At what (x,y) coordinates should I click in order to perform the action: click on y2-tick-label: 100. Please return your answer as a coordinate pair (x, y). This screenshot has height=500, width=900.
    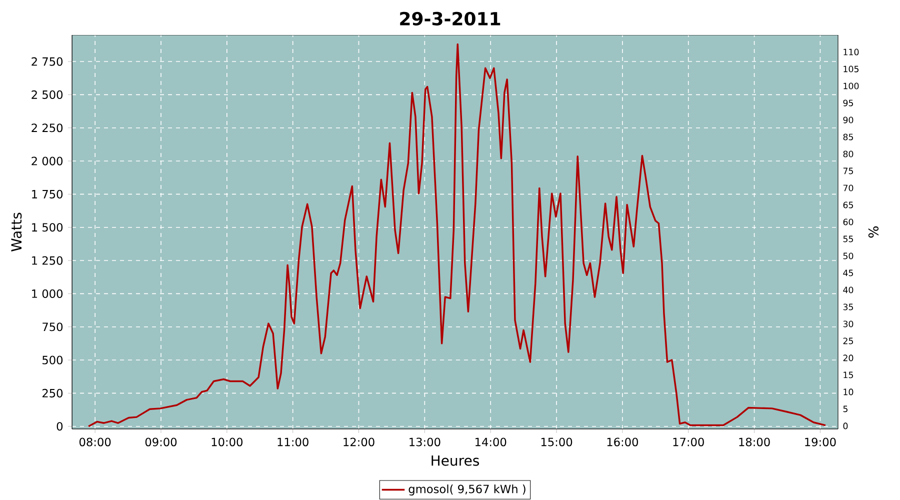
    Looking at the image, I should click on (851, 86).